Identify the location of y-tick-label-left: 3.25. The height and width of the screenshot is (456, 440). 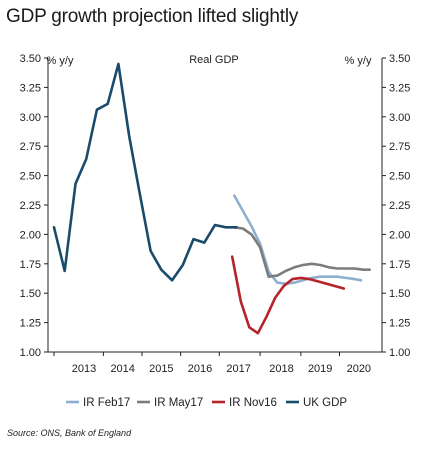
(30, 88).